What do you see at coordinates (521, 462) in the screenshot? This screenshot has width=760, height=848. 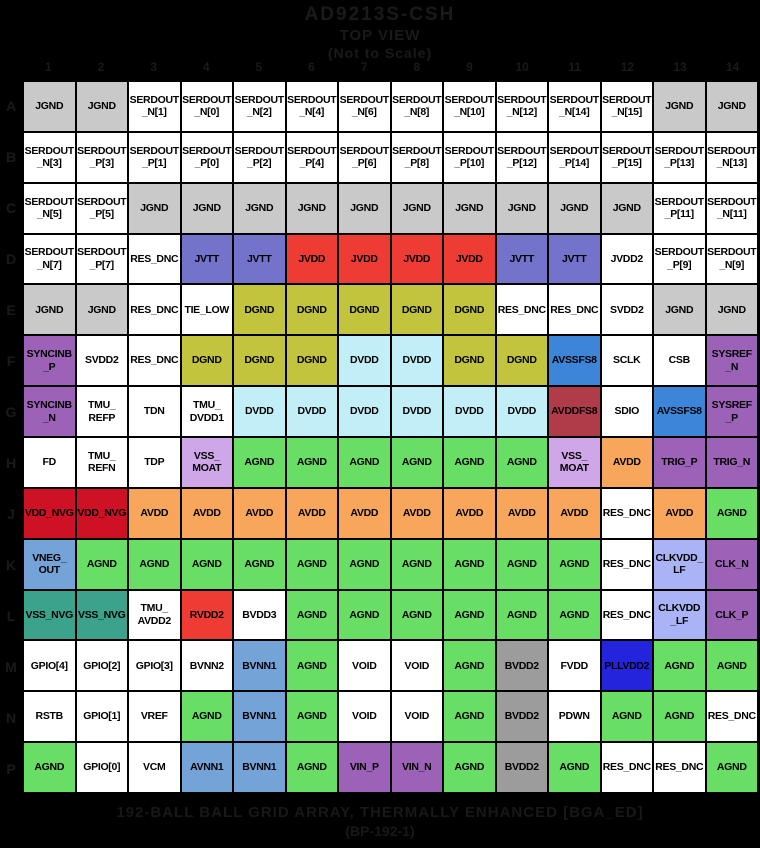 I see `pin-h10: AGND` at bounding box center [521, 462].